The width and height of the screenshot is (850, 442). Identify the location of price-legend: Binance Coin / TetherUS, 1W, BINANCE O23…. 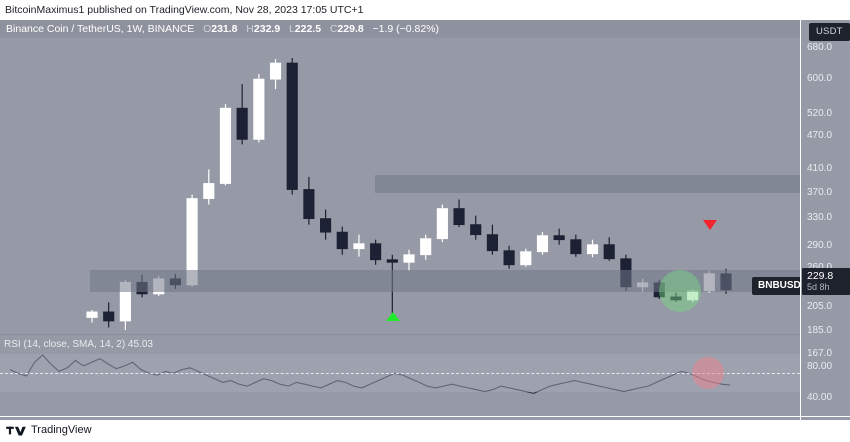
(400, 29).